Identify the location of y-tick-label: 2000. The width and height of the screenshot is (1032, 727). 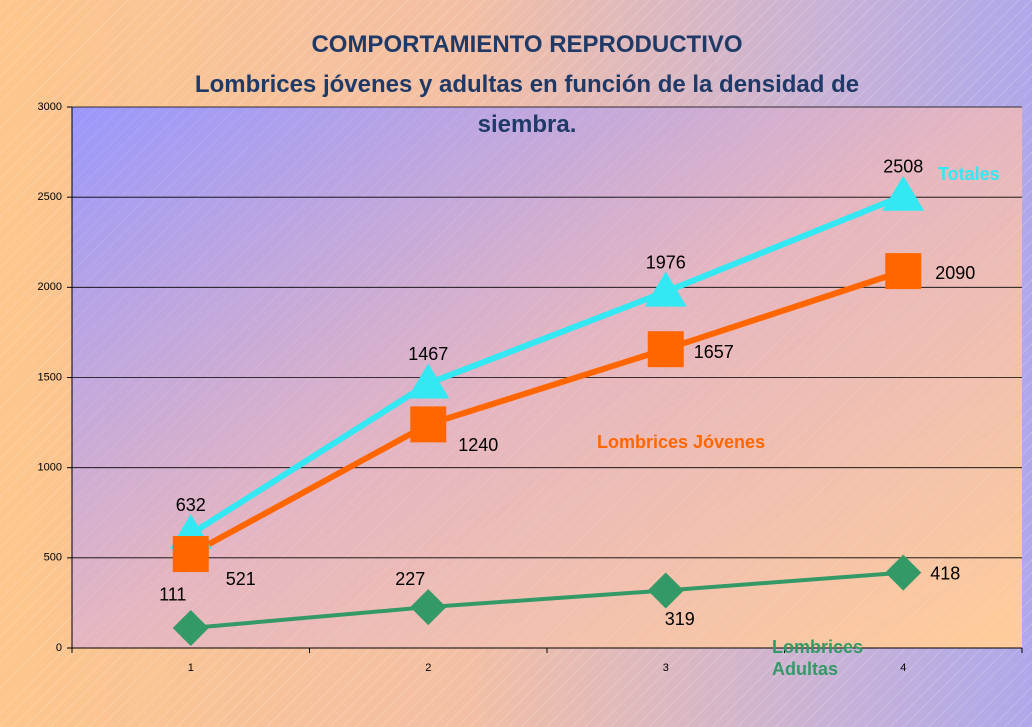
(50, 287).